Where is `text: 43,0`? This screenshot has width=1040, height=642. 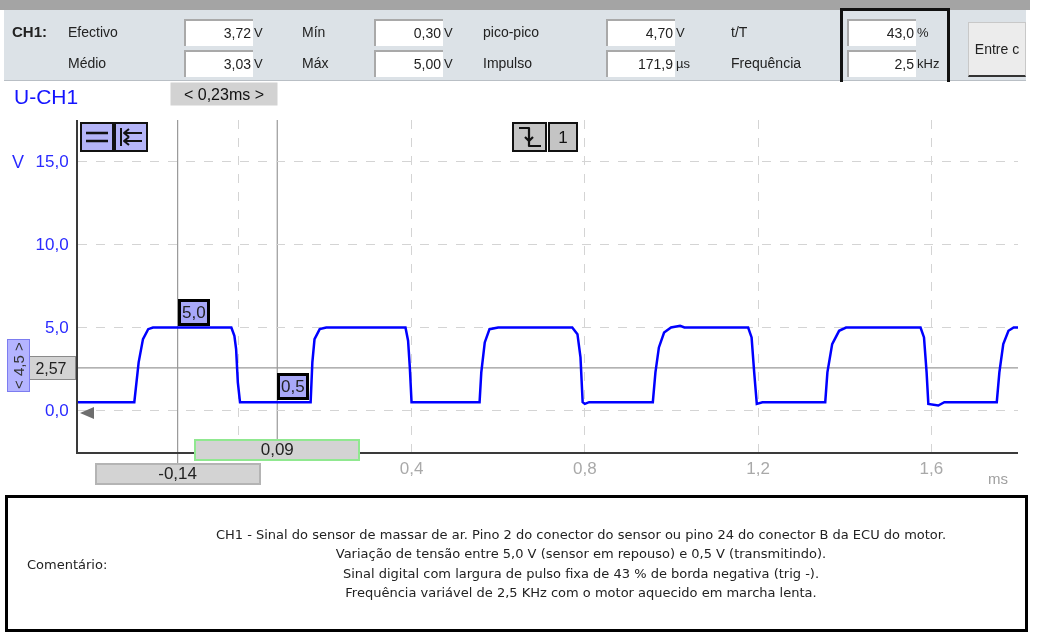
text: 43,0 is located at coordinates (881, 32).